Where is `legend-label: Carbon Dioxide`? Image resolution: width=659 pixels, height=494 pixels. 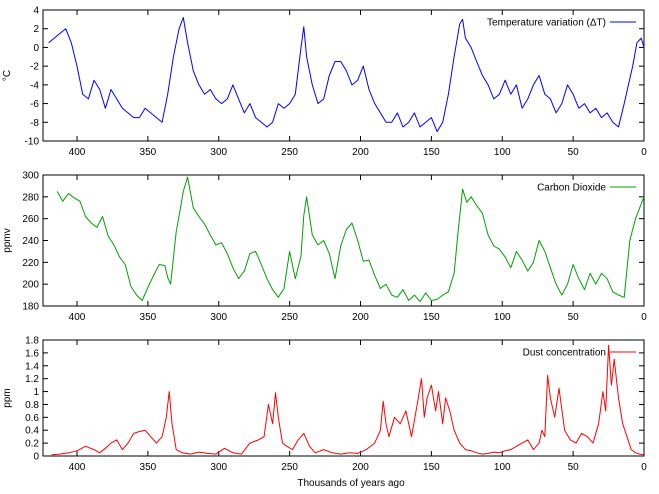
legend-label: Carbon Dioxide is located at coordinates (571, 188).